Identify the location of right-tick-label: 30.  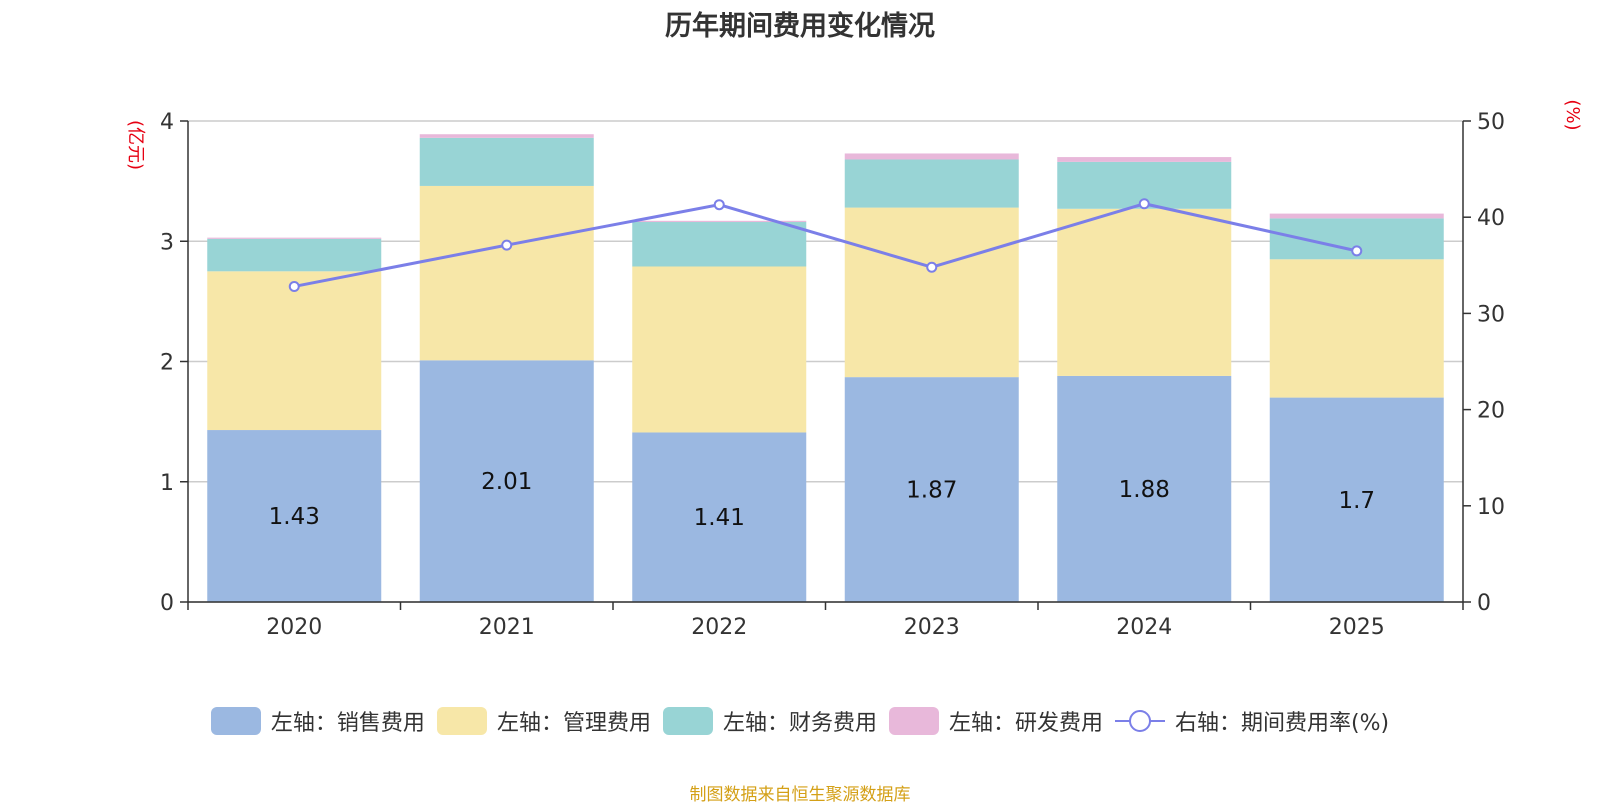
(1491, 314).